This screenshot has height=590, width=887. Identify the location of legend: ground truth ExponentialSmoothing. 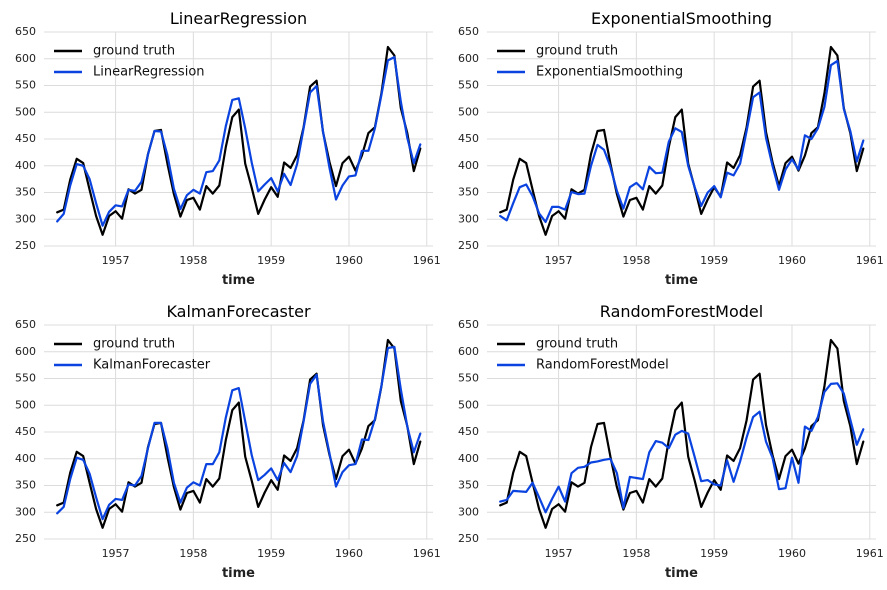
(590, 62).